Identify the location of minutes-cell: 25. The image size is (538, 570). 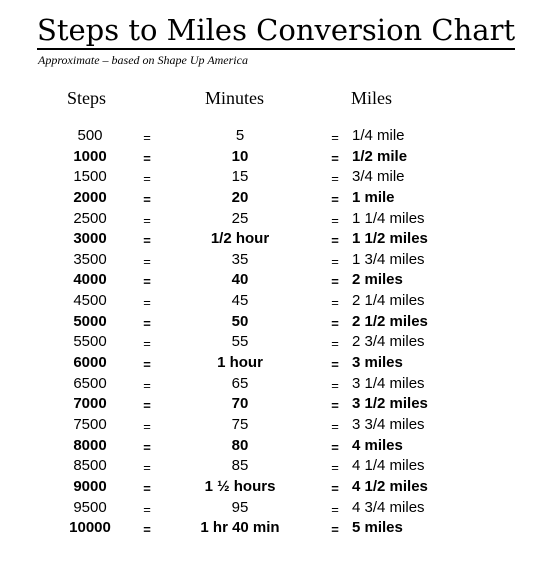
(240, 218).